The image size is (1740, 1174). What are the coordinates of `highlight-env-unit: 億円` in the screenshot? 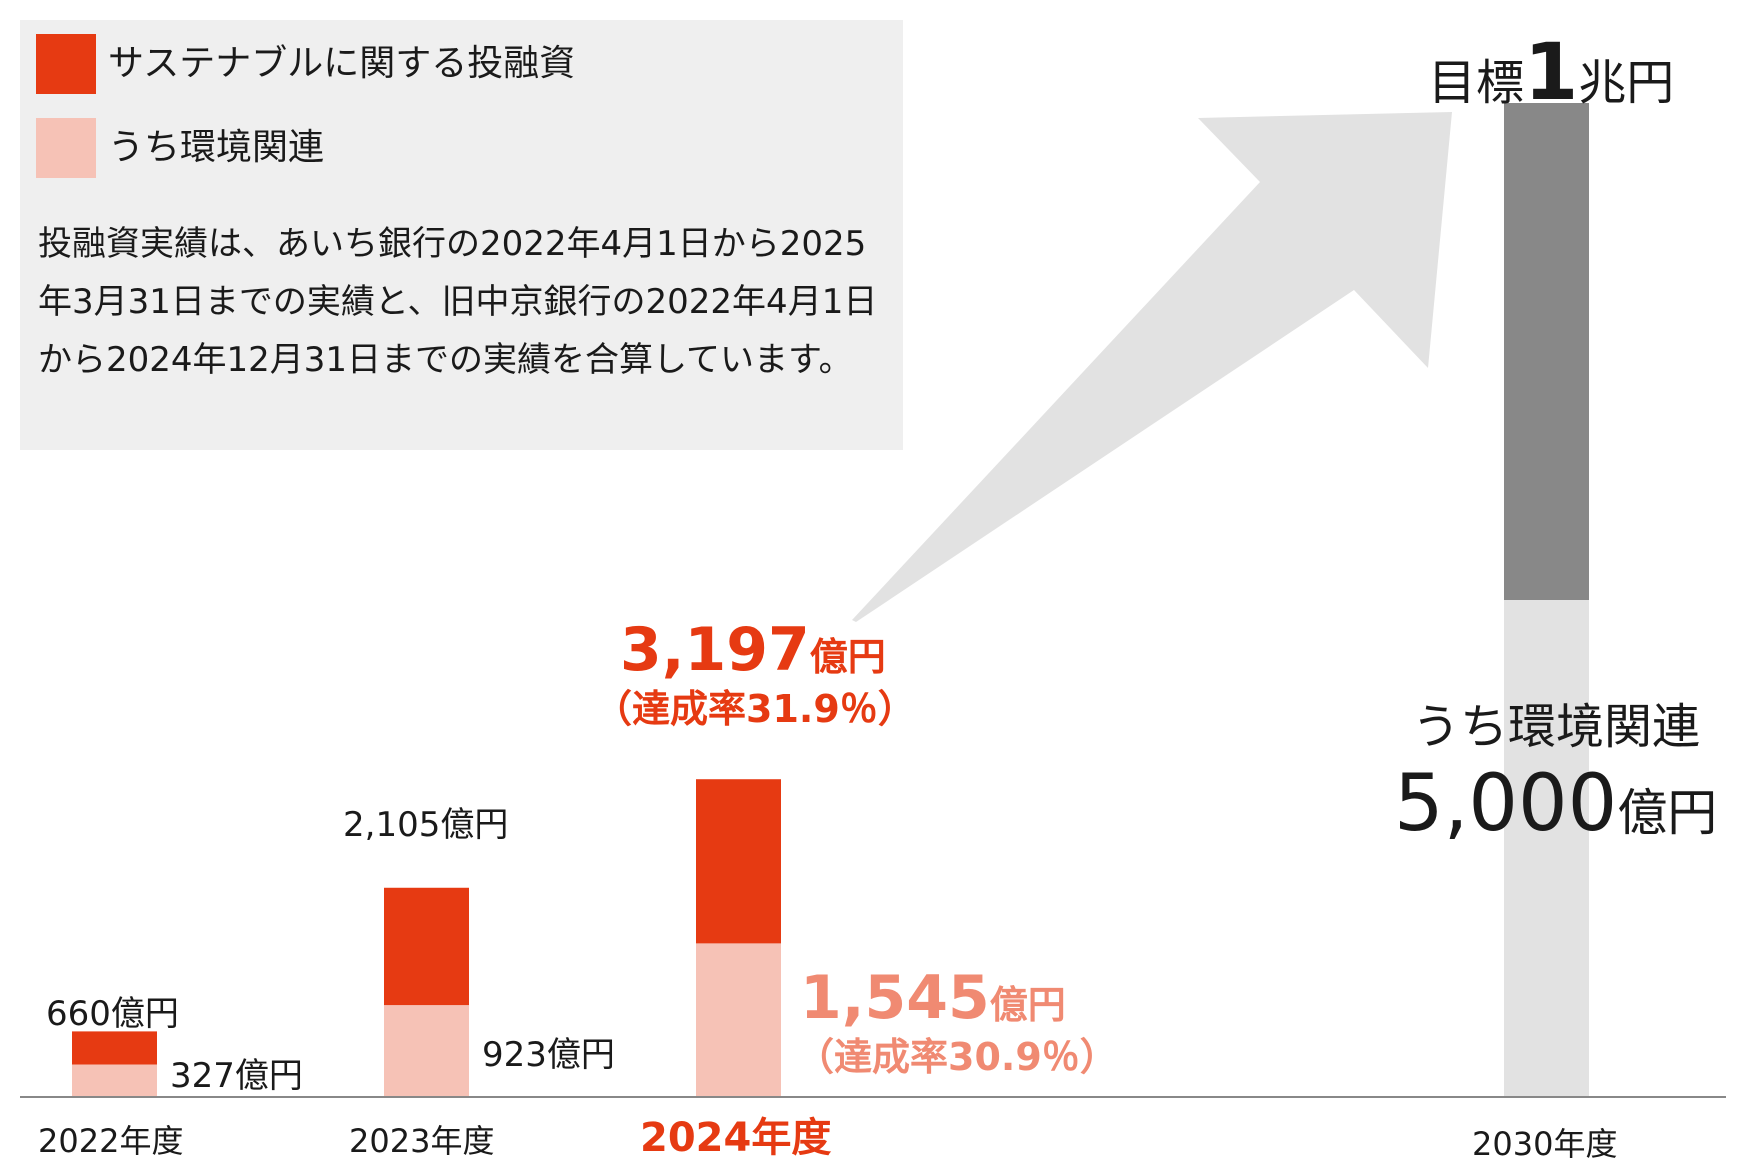 It's located at (1027, 1005).